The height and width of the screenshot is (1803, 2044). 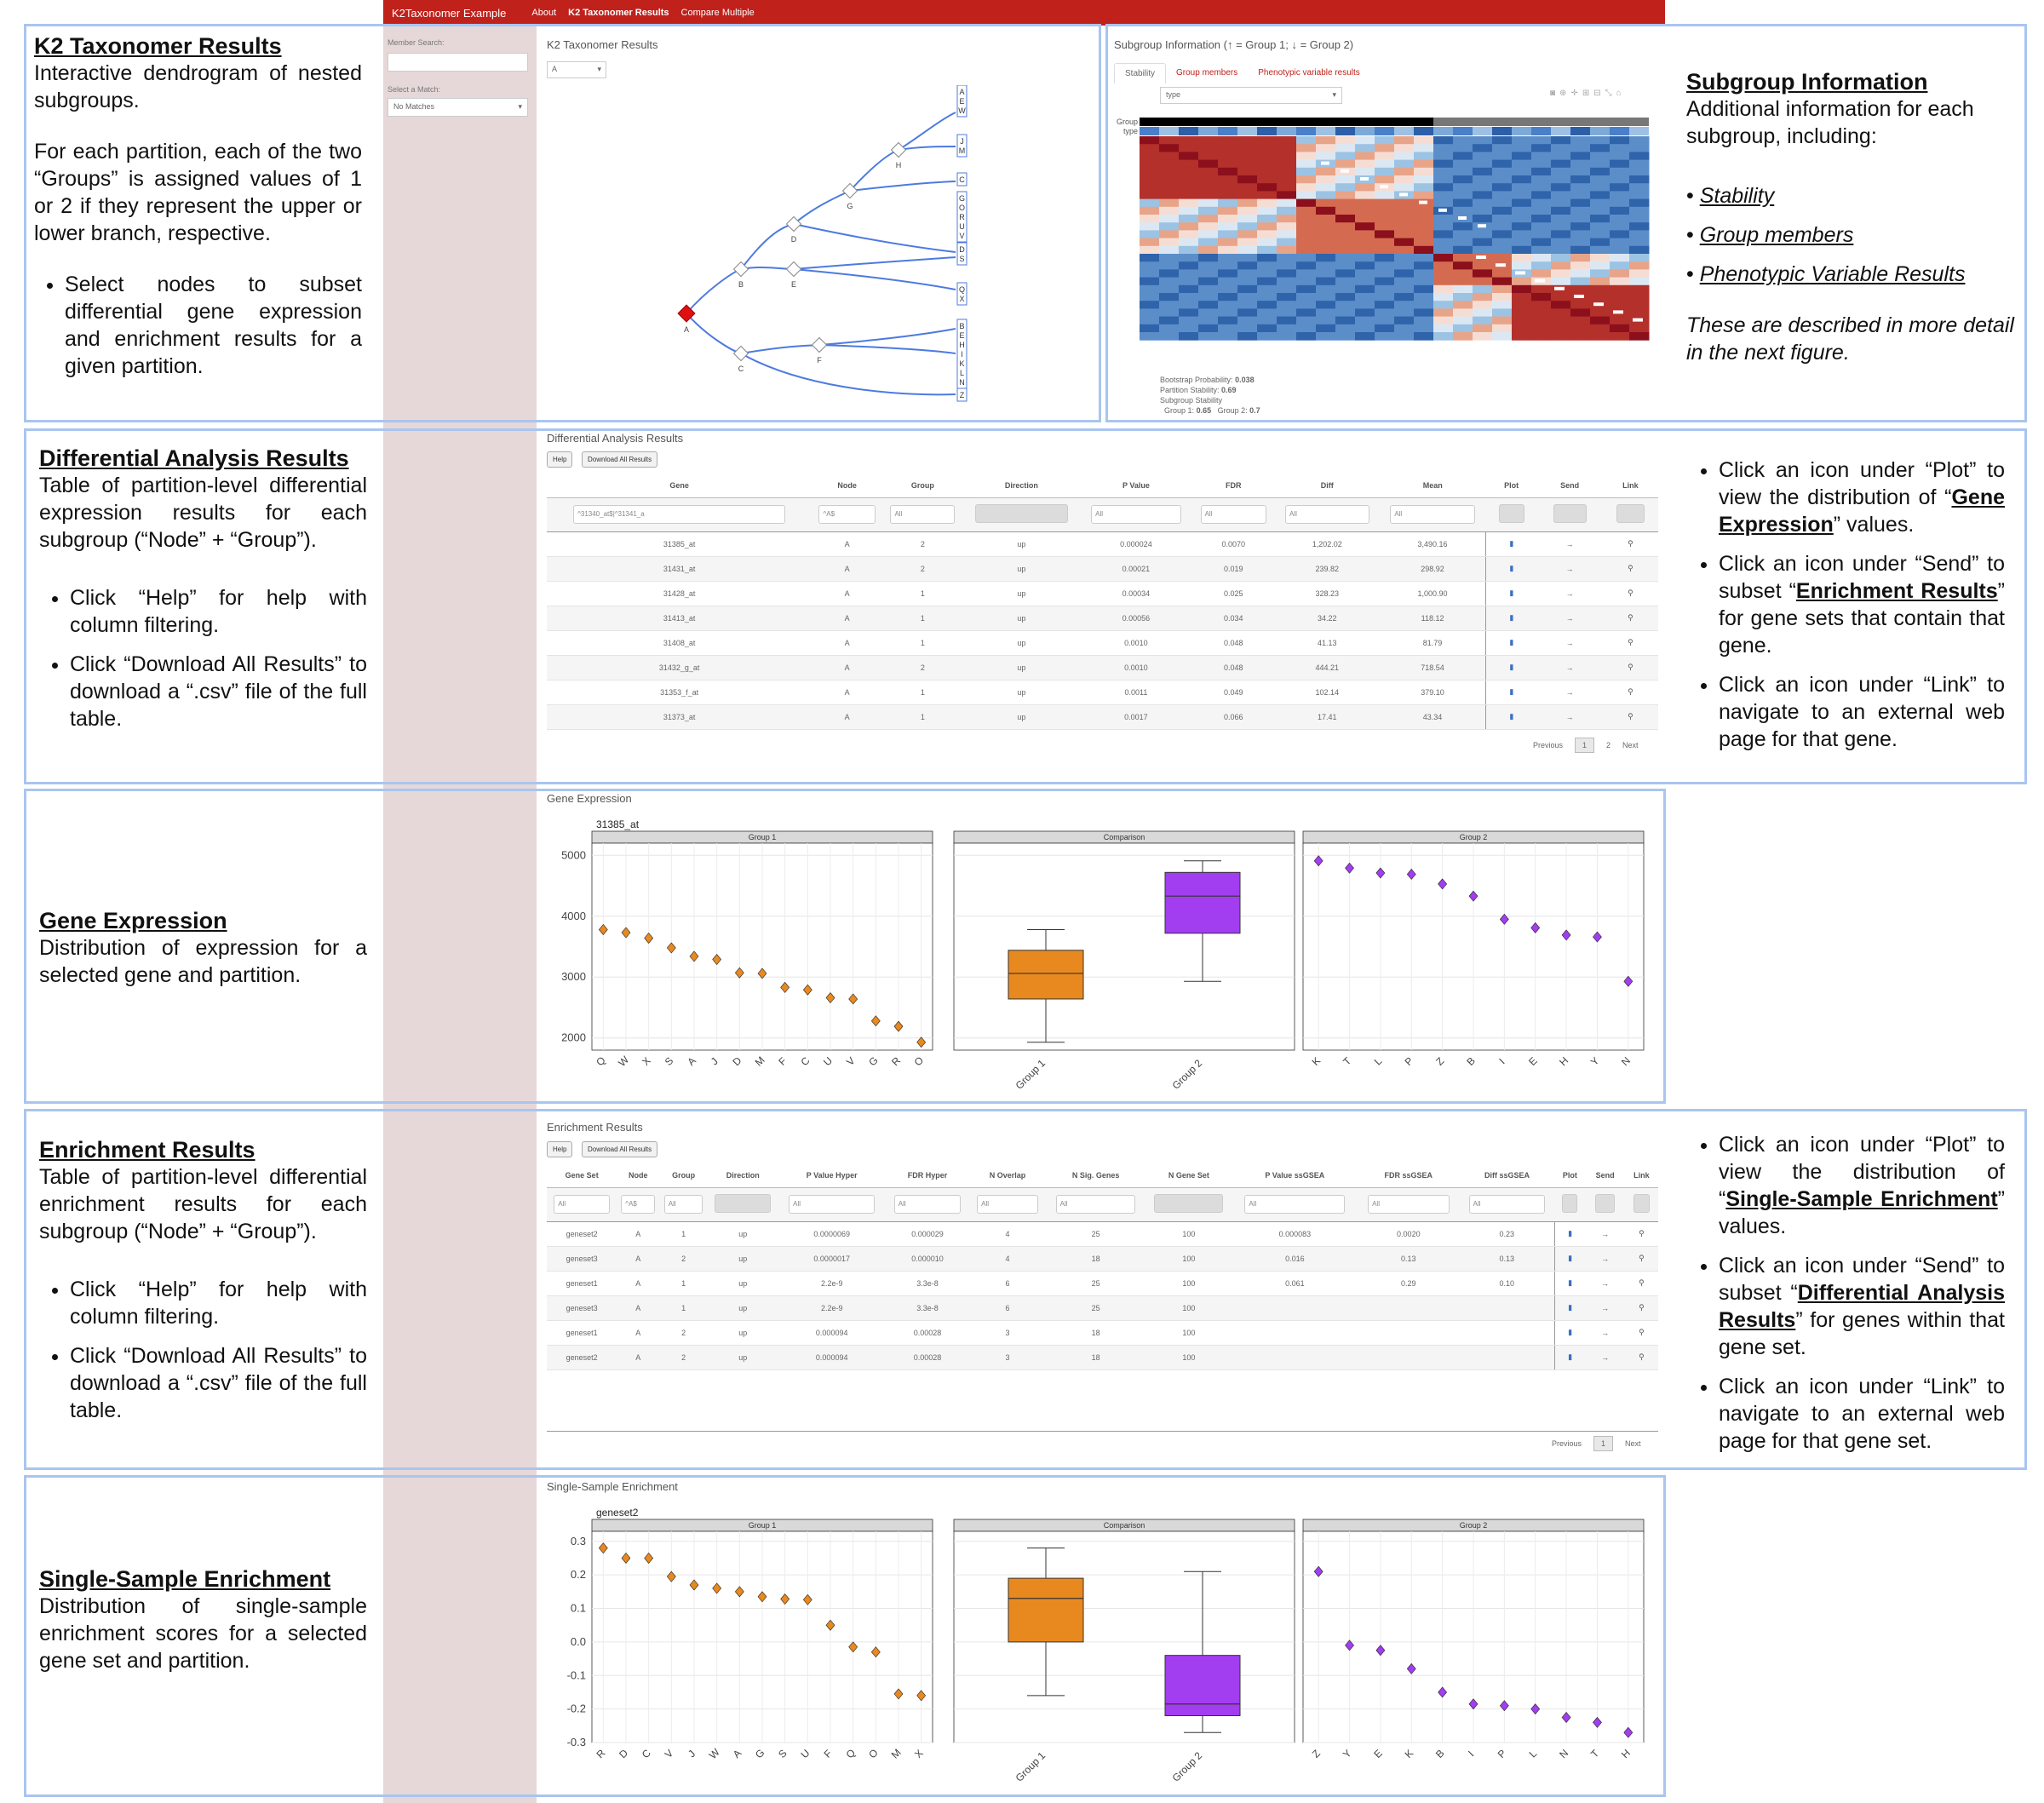 What do you see at coordinates (1207, 73) in the screenshot?
I see `tab-group-members: Group members` at bounding box center [1207, 73].